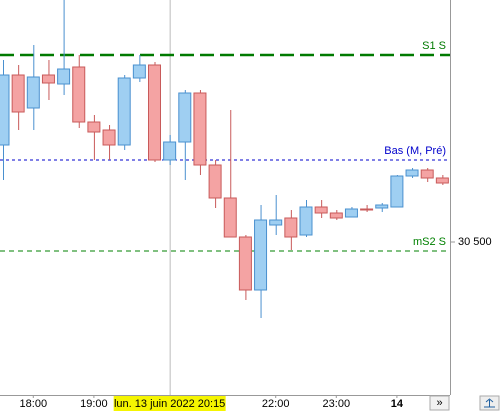 This screenshot has width=500, height=416. I want to click on icon, so click(489, 403).